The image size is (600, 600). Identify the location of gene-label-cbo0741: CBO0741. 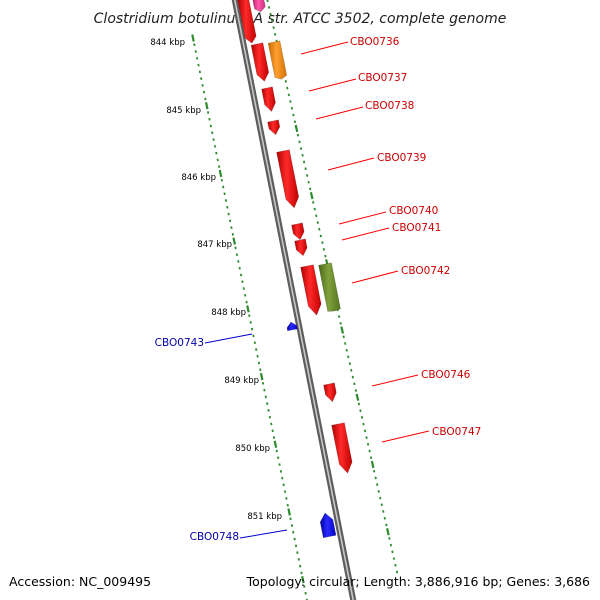
(416, 228).